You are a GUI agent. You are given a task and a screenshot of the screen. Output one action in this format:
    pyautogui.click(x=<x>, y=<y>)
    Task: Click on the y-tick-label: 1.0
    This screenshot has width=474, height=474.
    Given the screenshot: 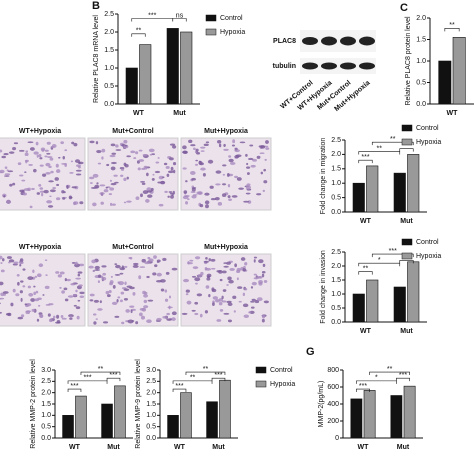 What is the action you would take?
    pyautogui.click(x=109, y=68)
    